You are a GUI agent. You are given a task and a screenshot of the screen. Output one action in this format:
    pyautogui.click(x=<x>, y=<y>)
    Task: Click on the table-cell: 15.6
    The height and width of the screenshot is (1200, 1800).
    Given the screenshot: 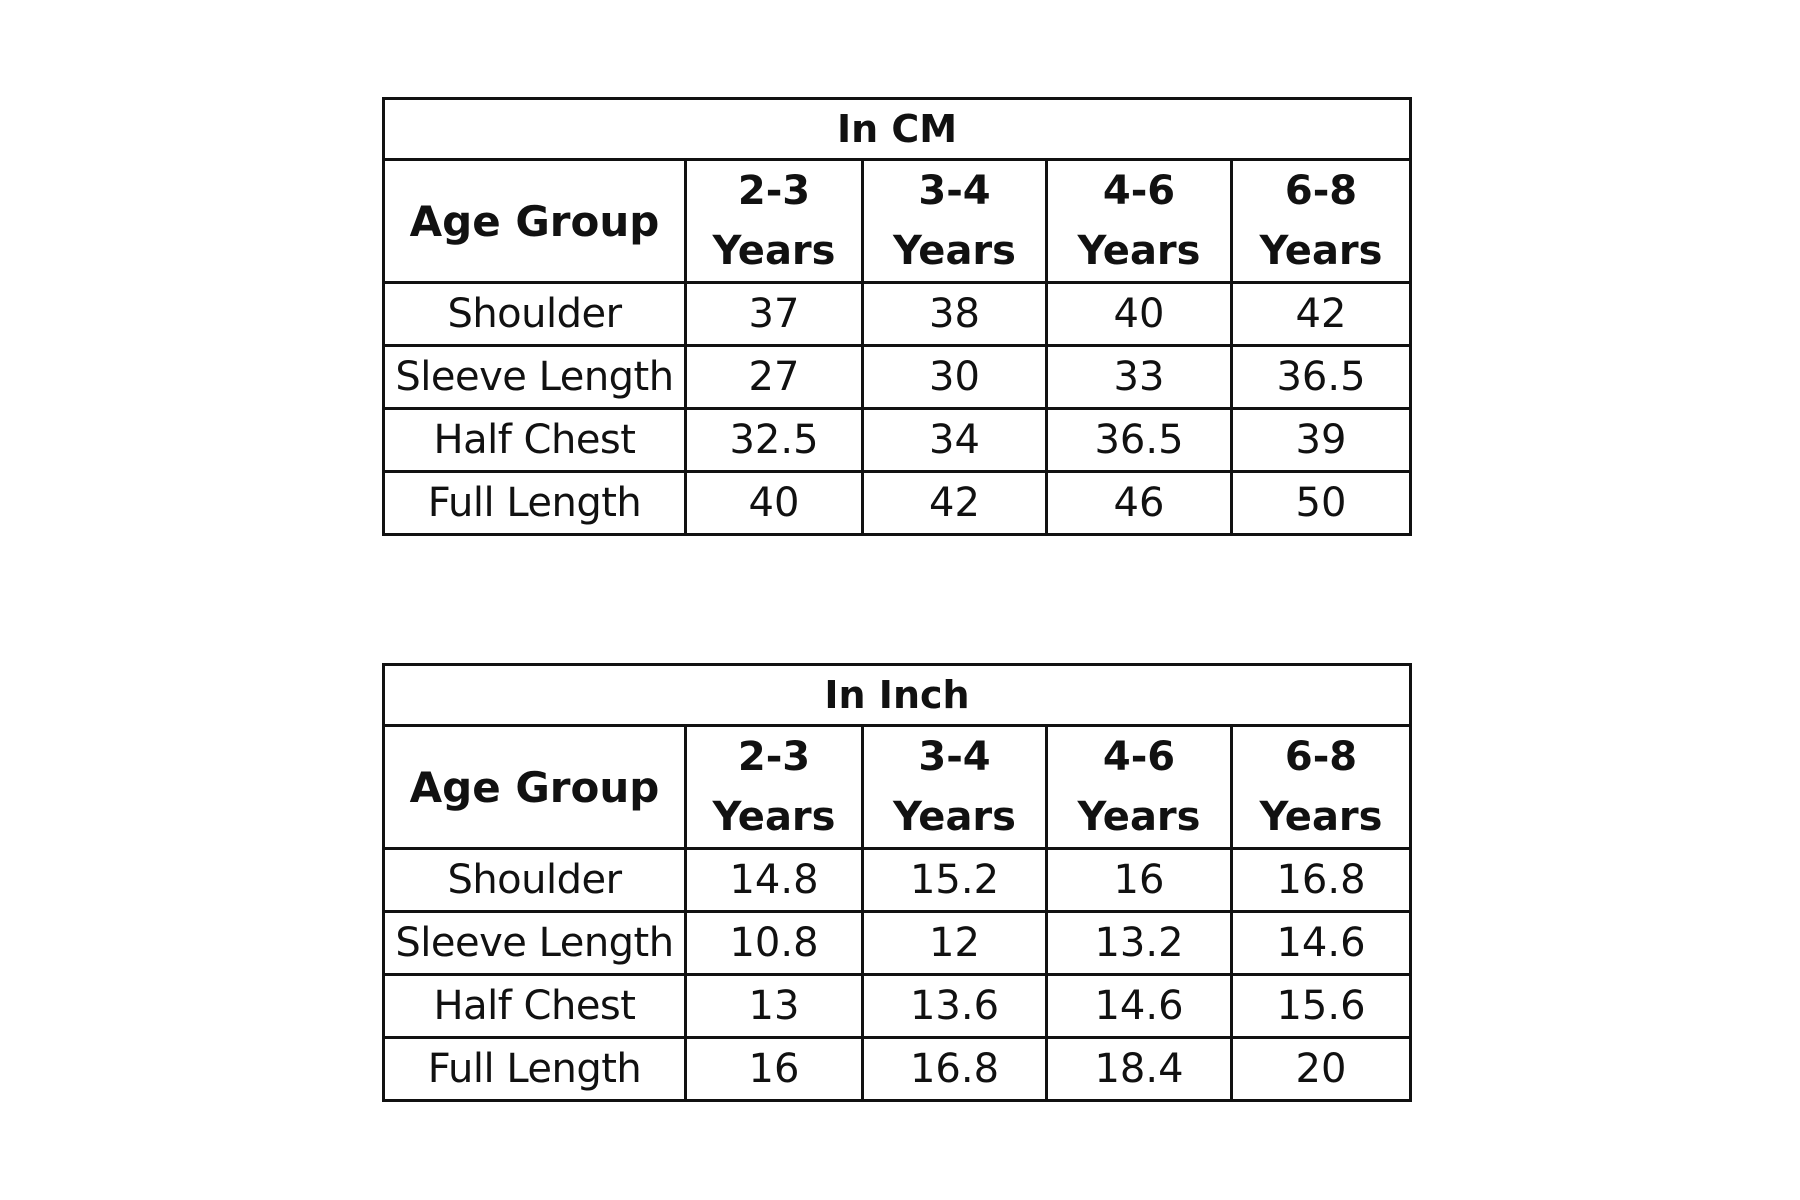 What is the action you would take?
    pyautogui.click(x=1321, y=1006)
    